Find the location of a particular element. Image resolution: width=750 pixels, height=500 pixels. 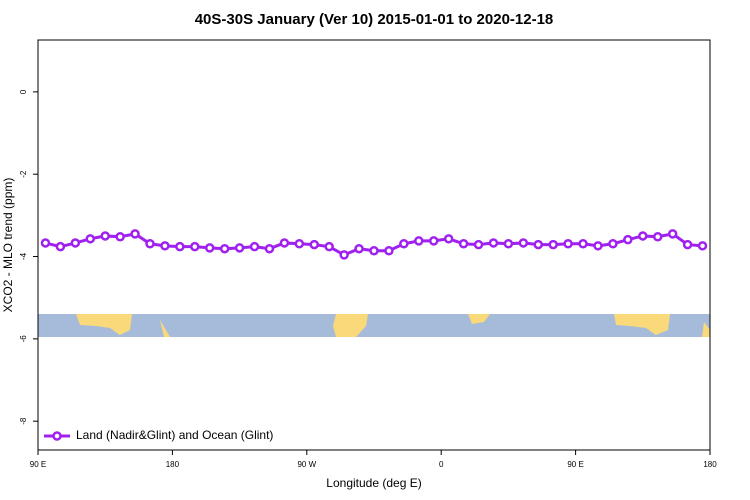

map-strip is located at coordinates (374, 325).